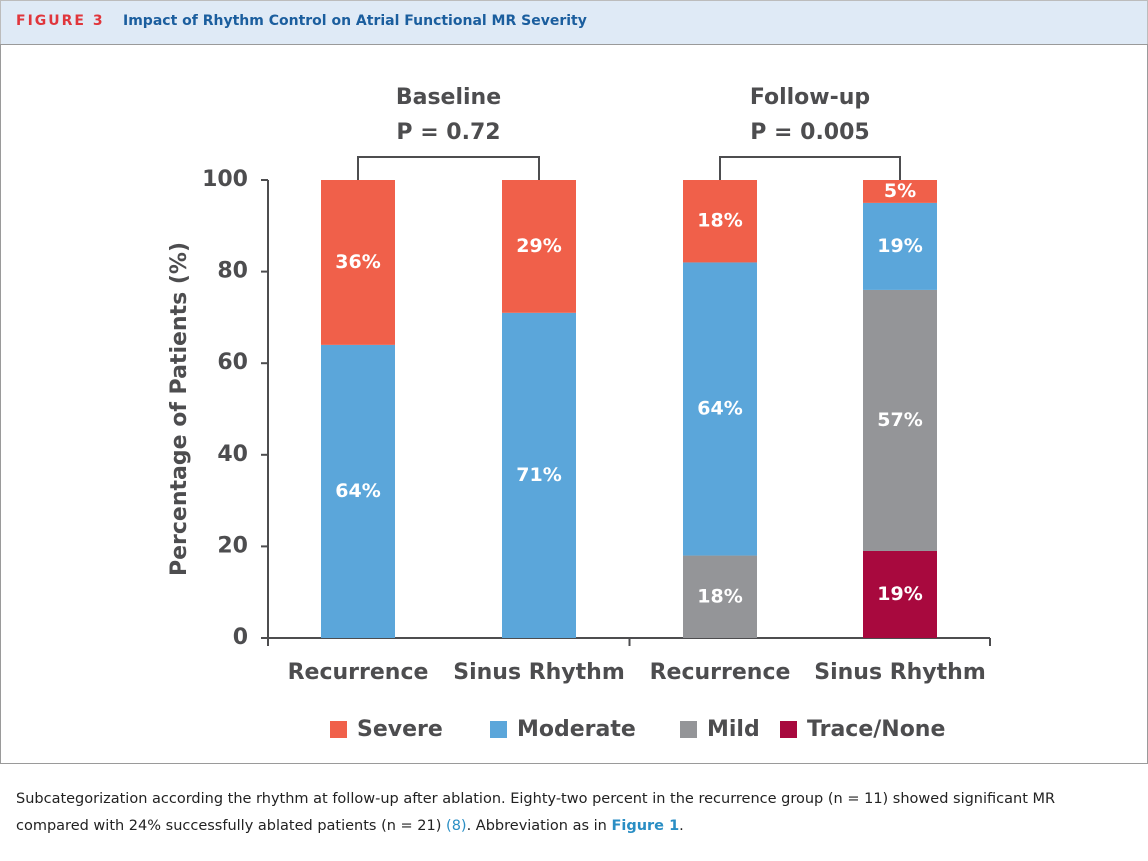 The width and height of the screenshot is (1148, 861). I want to click on legend-label: Severe, so click(400, 729).